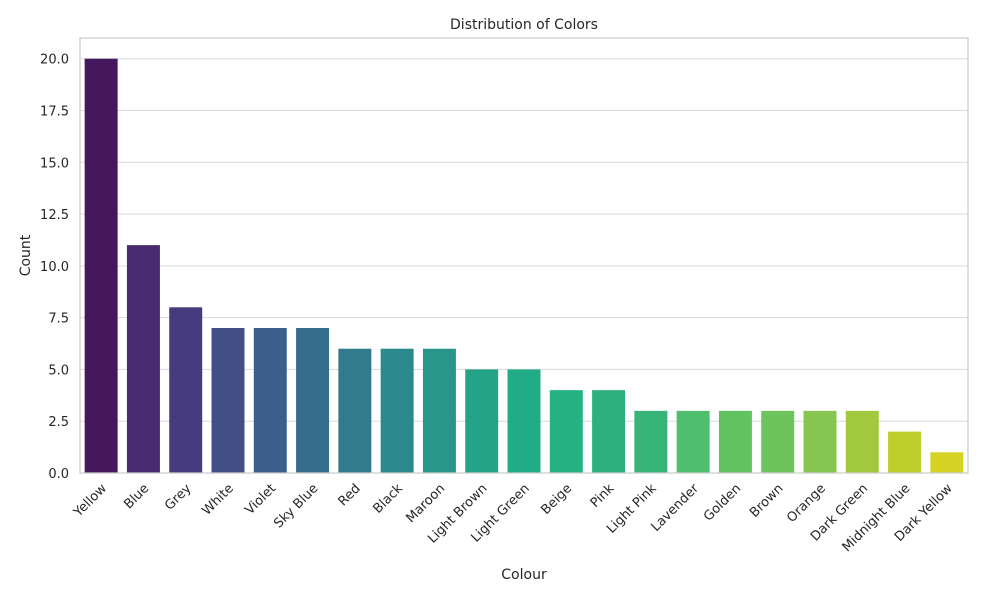  I want to click on x-tick-label: White, so click(217, 499).